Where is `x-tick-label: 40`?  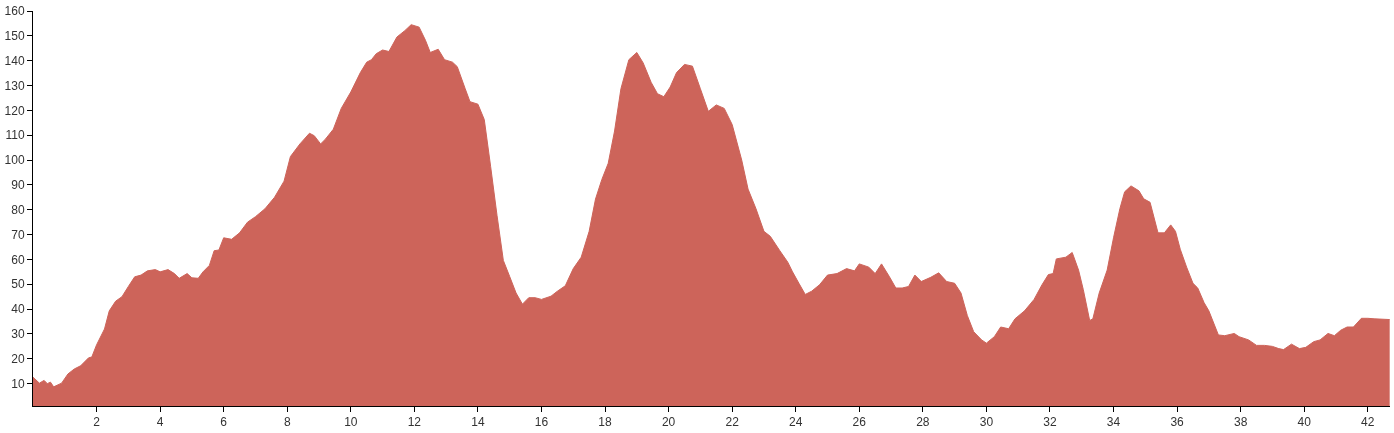
x-tick-label: 40 is located at coordinates (1304, 422).